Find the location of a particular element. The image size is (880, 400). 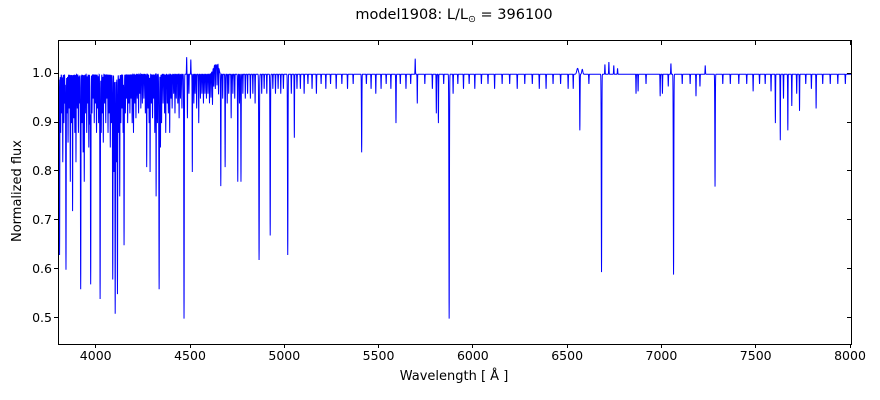

x-tick-label: 5500 is located at coordinates (378, 355).